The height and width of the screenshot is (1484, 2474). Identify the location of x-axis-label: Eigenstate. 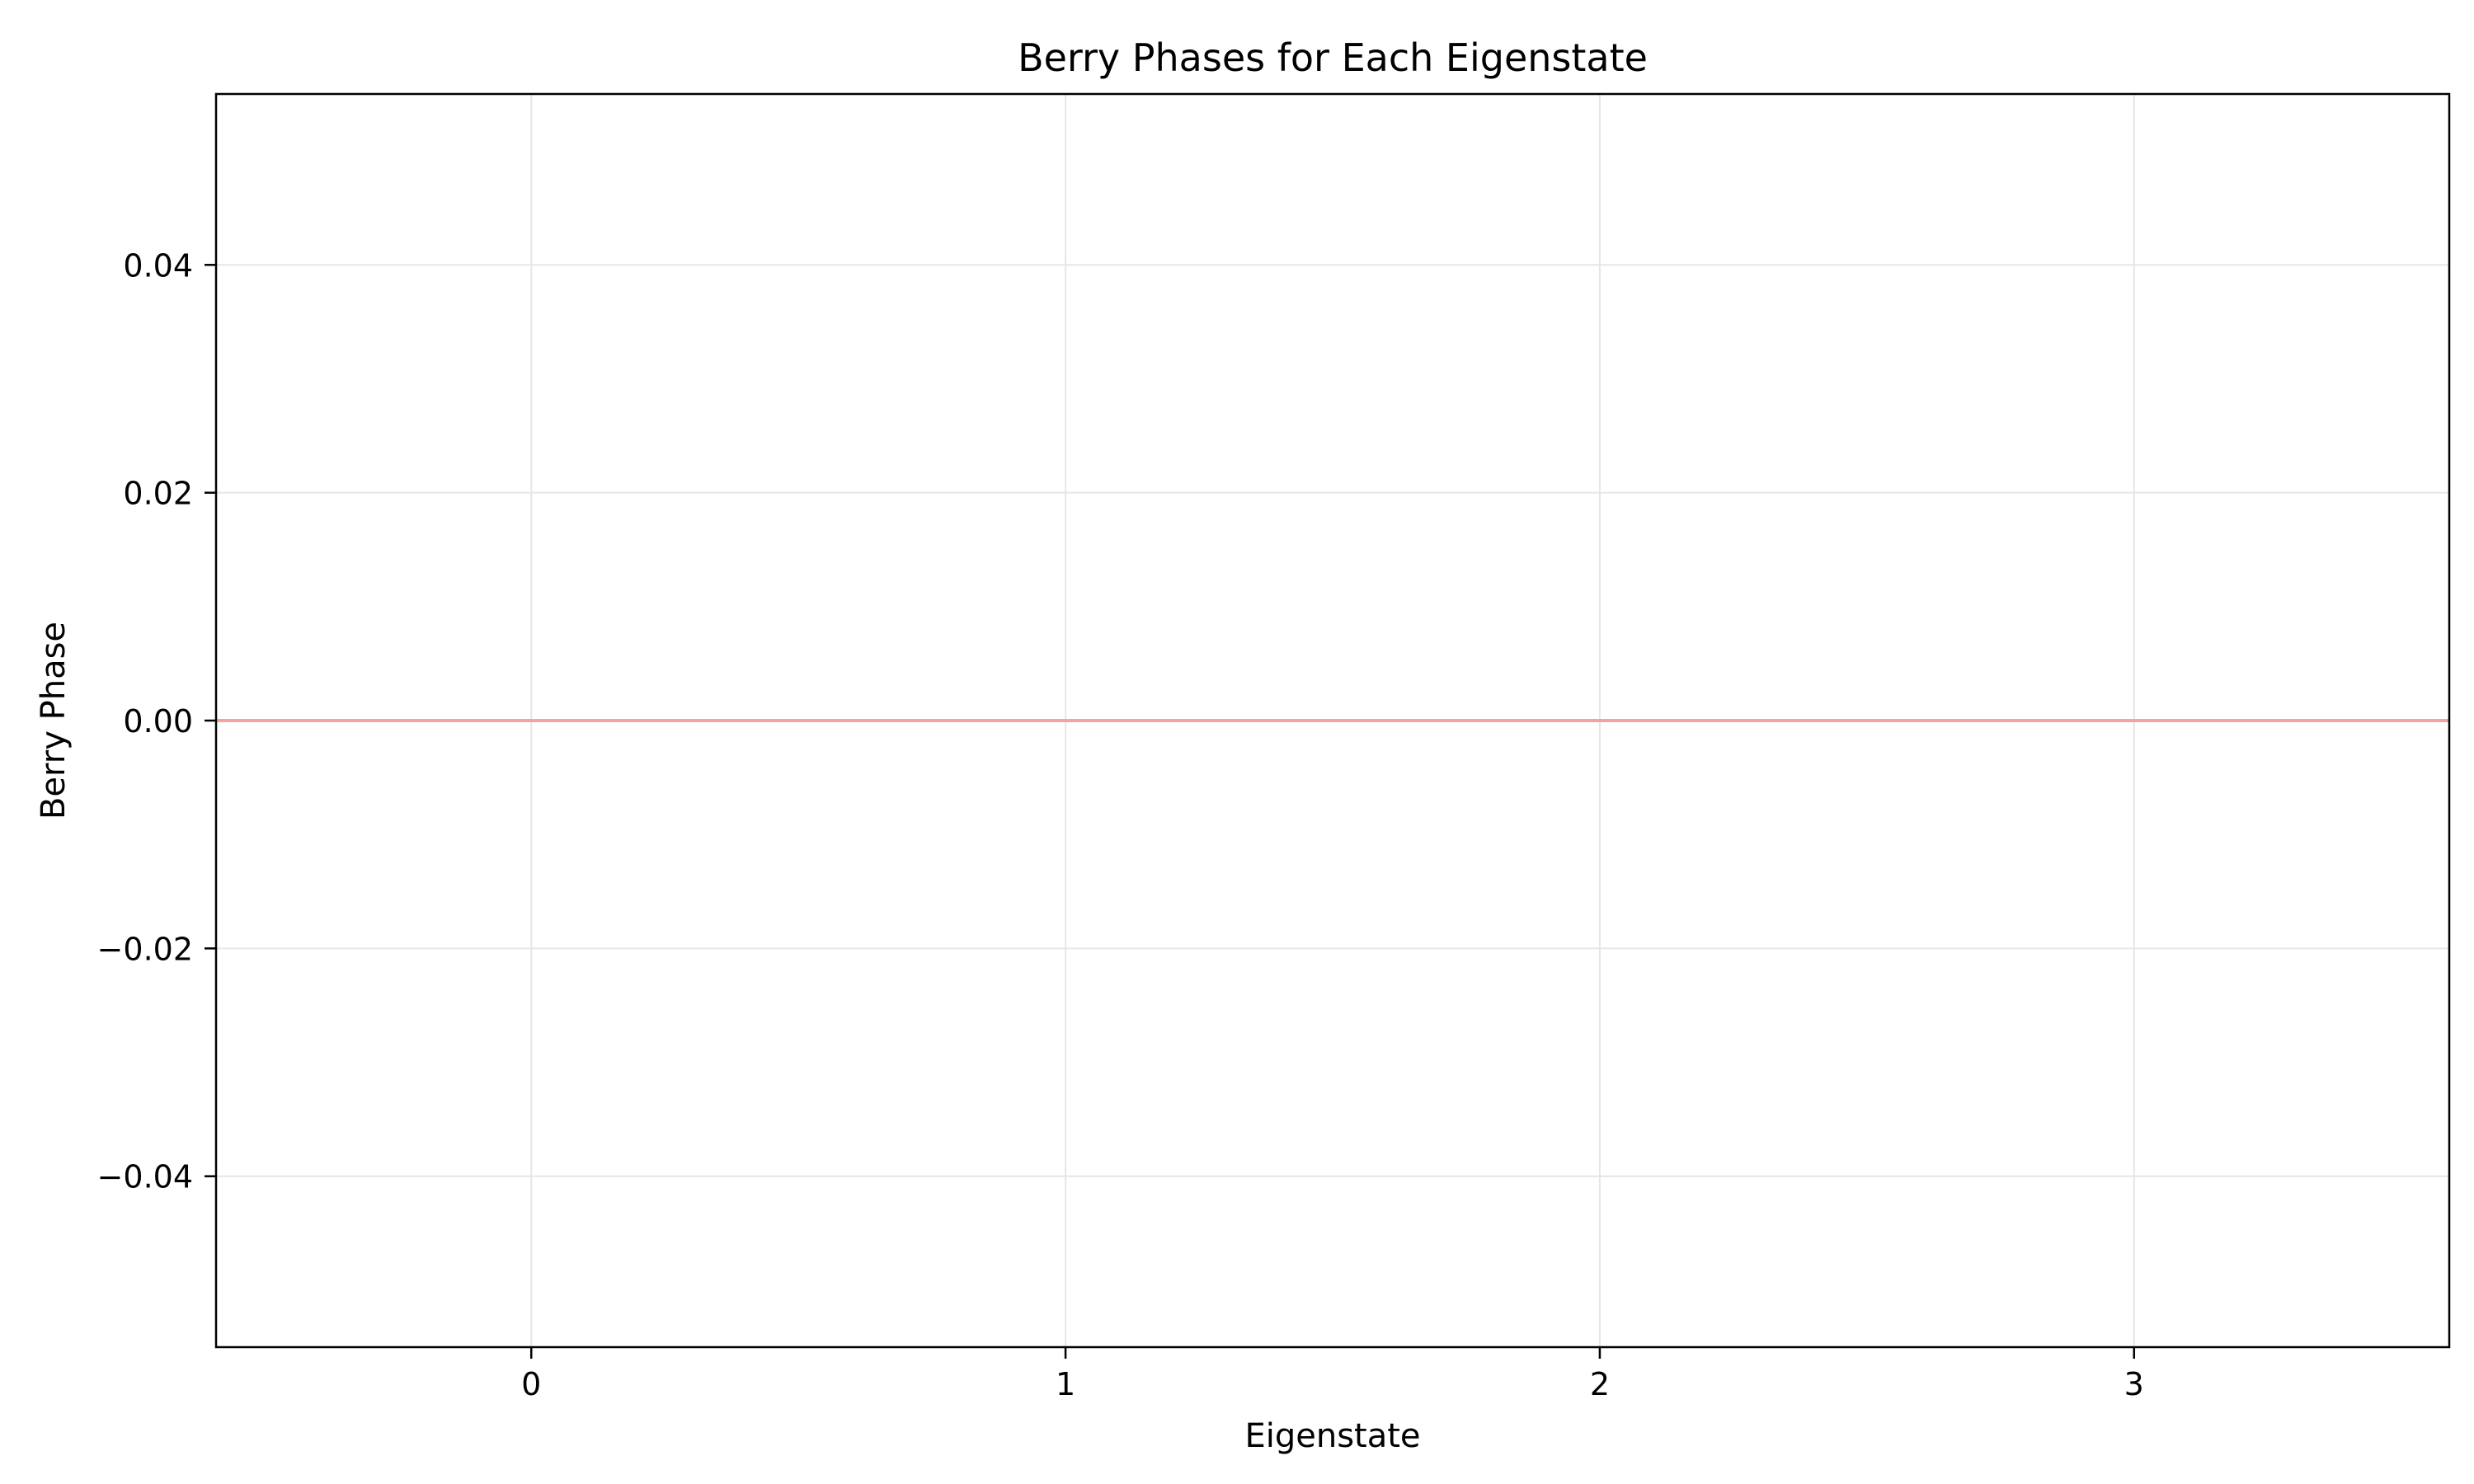
(1332, 1436).